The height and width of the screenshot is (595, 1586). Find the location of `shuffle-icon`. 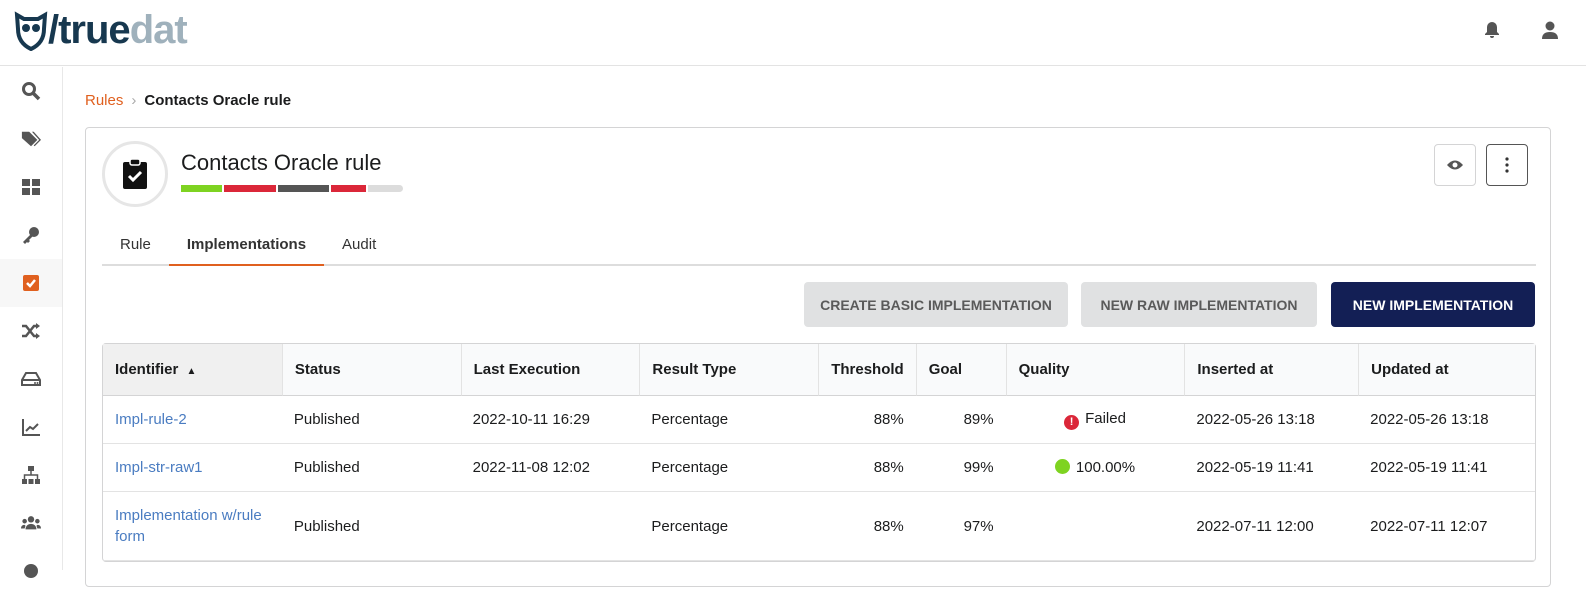

shuffle-icon is located at coordinates (31, 331).